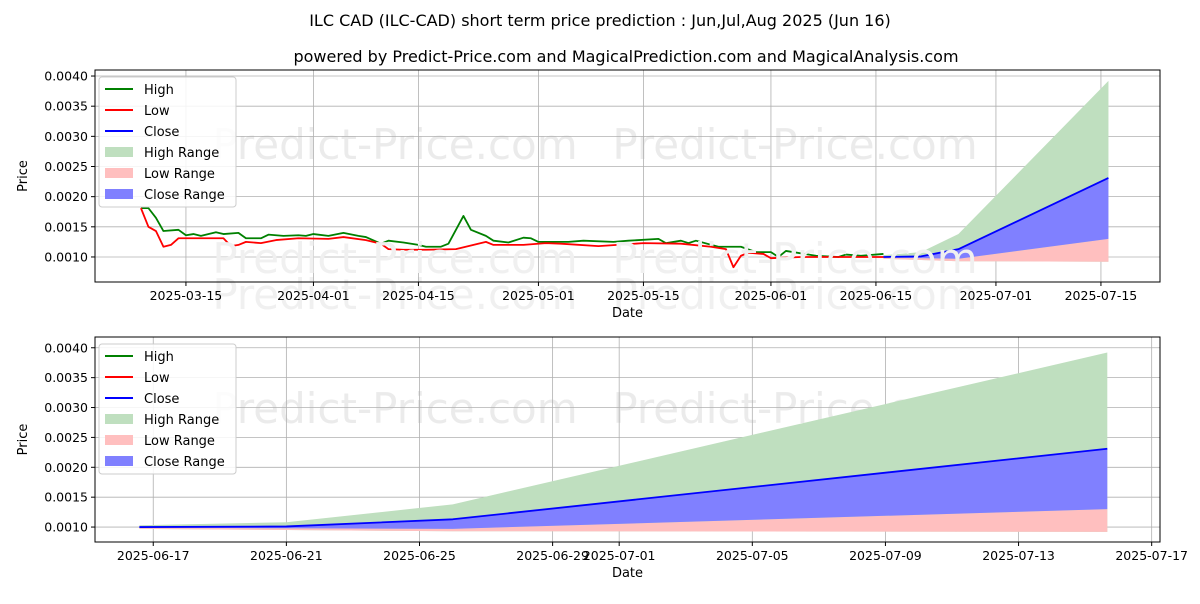 Image resolution: width=1200 pixels, height=604 pixels. What do you see at coordinates (313, 295) in the screenshot?
I see `x-tick-label: 2025-04-01` at bounding box center [313, 295].